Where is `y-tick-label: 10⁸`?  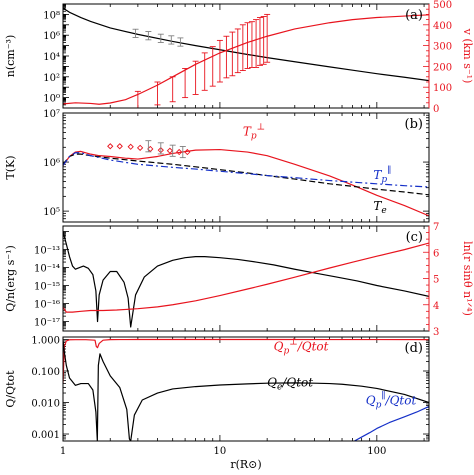
y-tick-label: 10⁸ is located at coordinates (51, 15).